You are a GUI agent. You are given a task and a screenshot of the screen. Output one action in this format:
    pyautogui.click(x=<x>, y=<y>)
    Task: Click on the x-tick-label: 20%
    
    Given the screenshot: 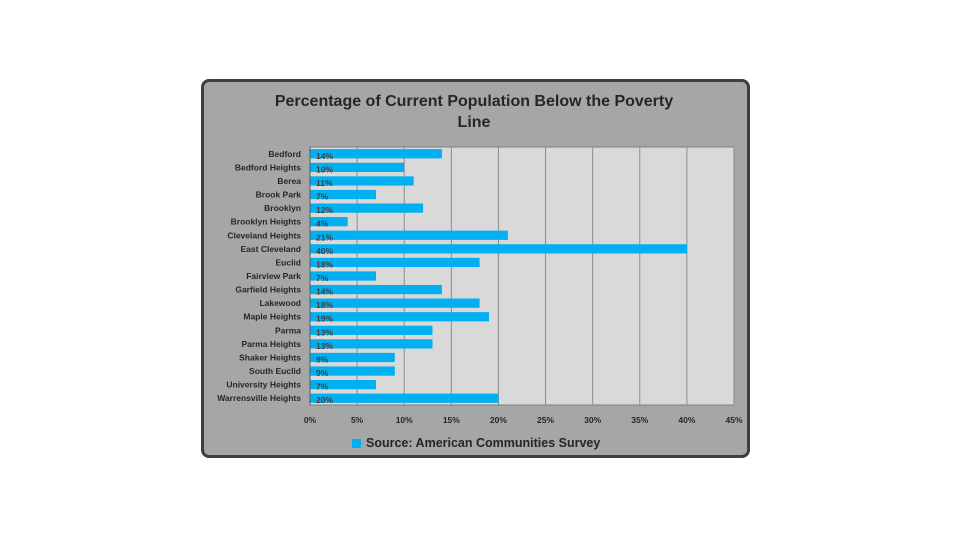 What is the action you would take?
    pyautogui.click(x=498, y=420)
    